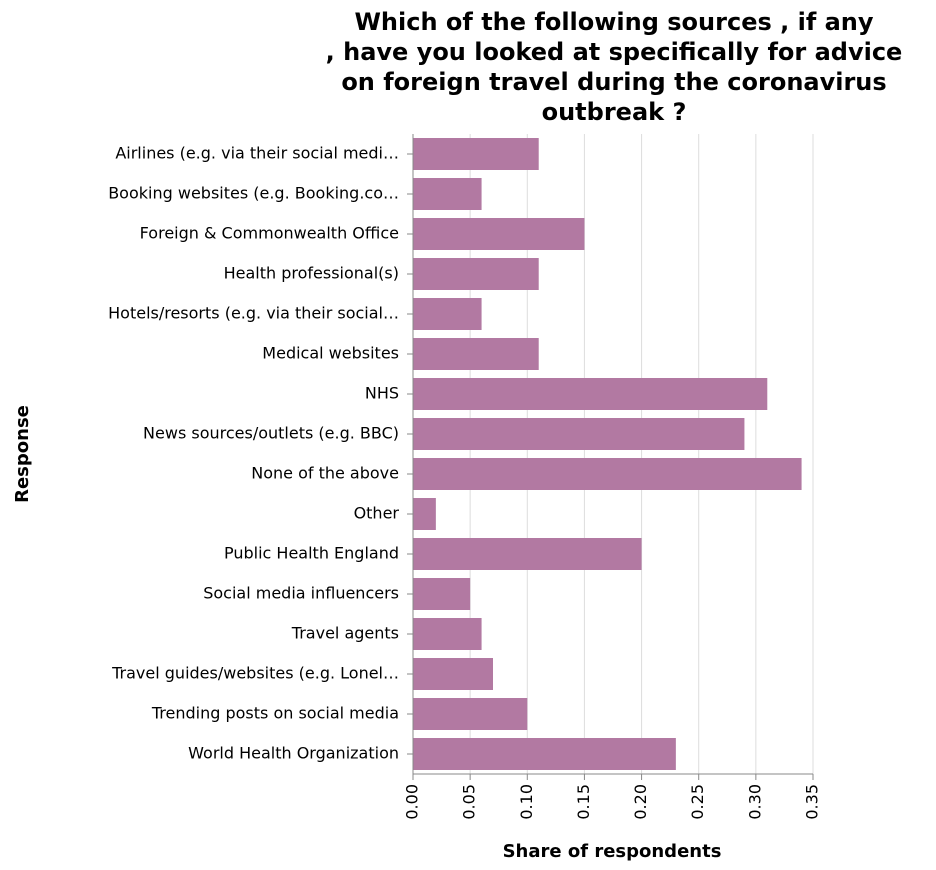 Image resolution: width=936 pixels, height=870 pixels. I want to click on chart-title-line-1: Which of the following sources , if any, so click(613, 22).